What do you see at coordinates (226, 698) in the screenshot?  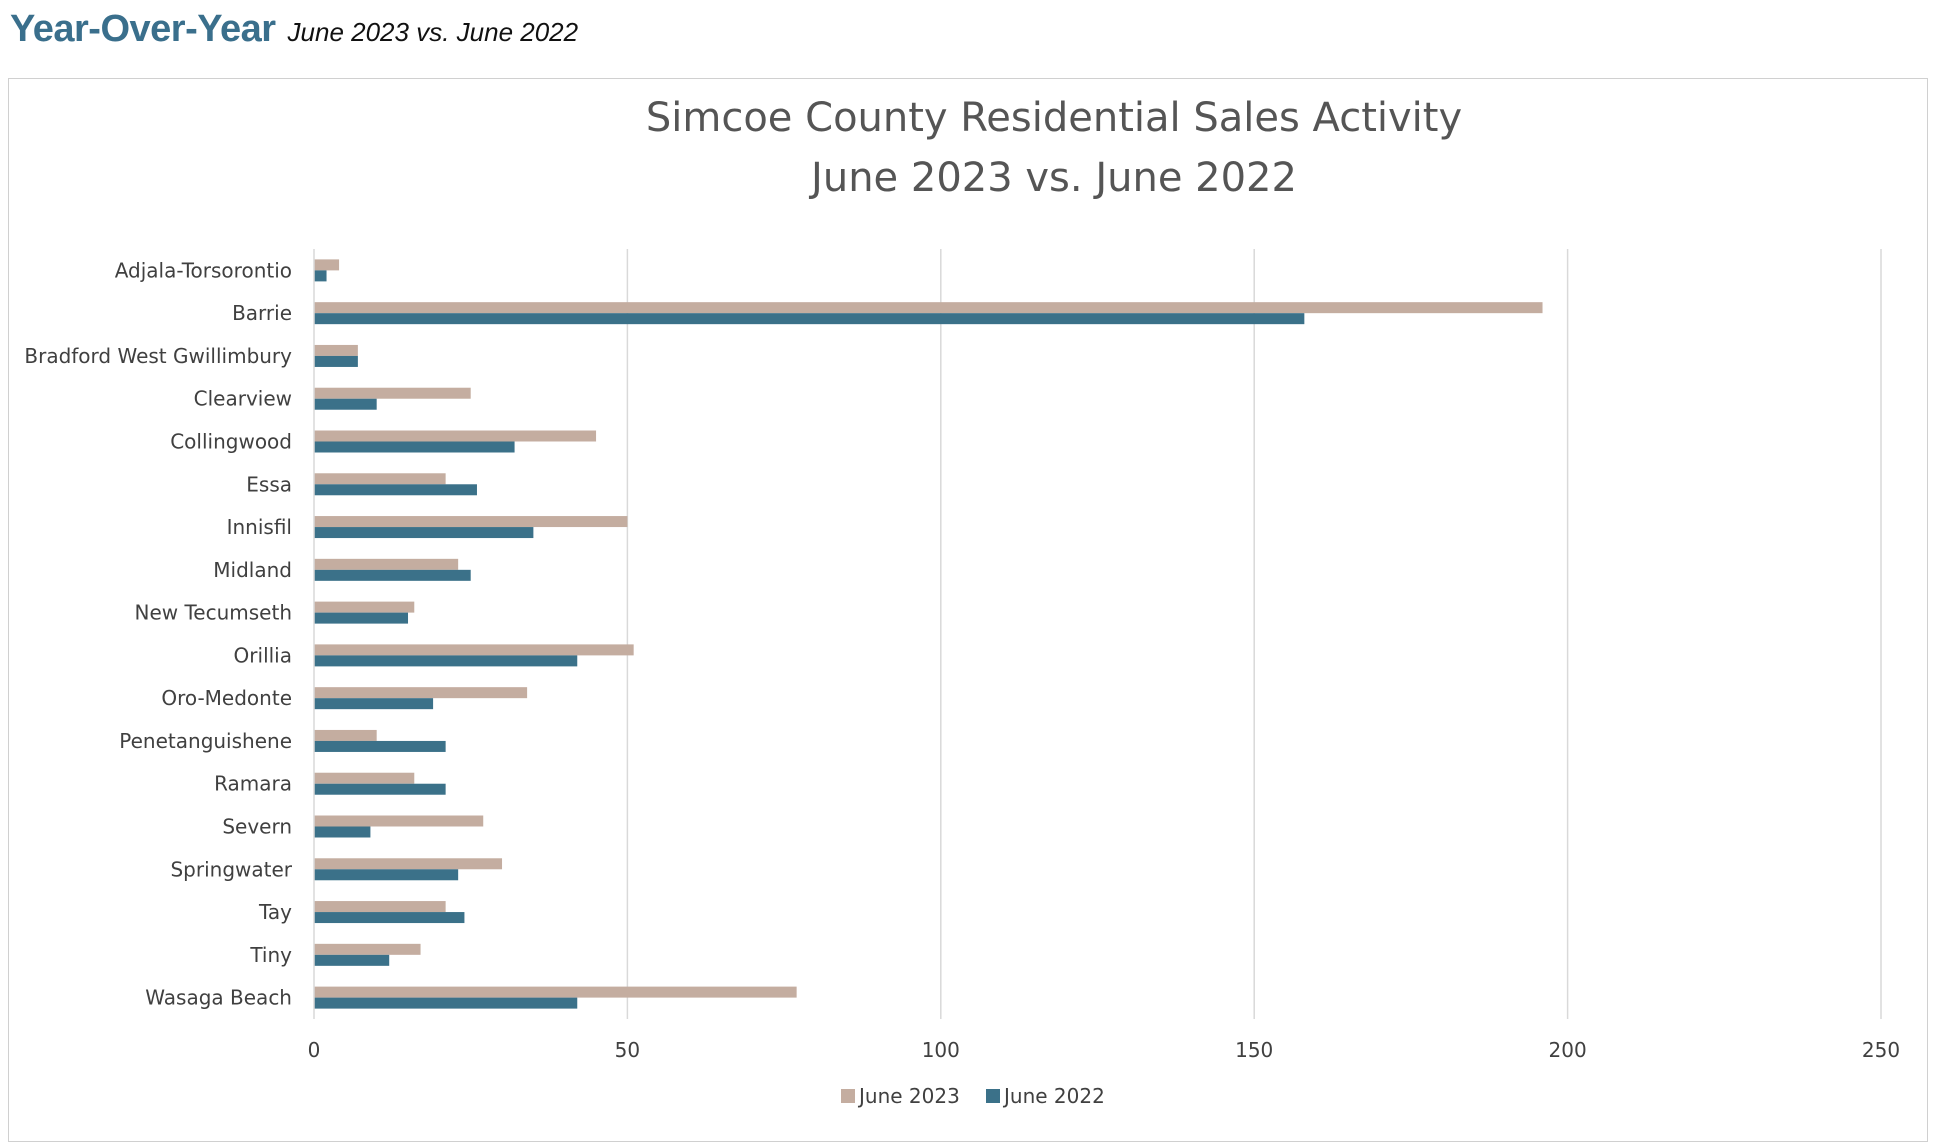 I see `category-label: Oro-Medonte` at bounding box center [226, 698].